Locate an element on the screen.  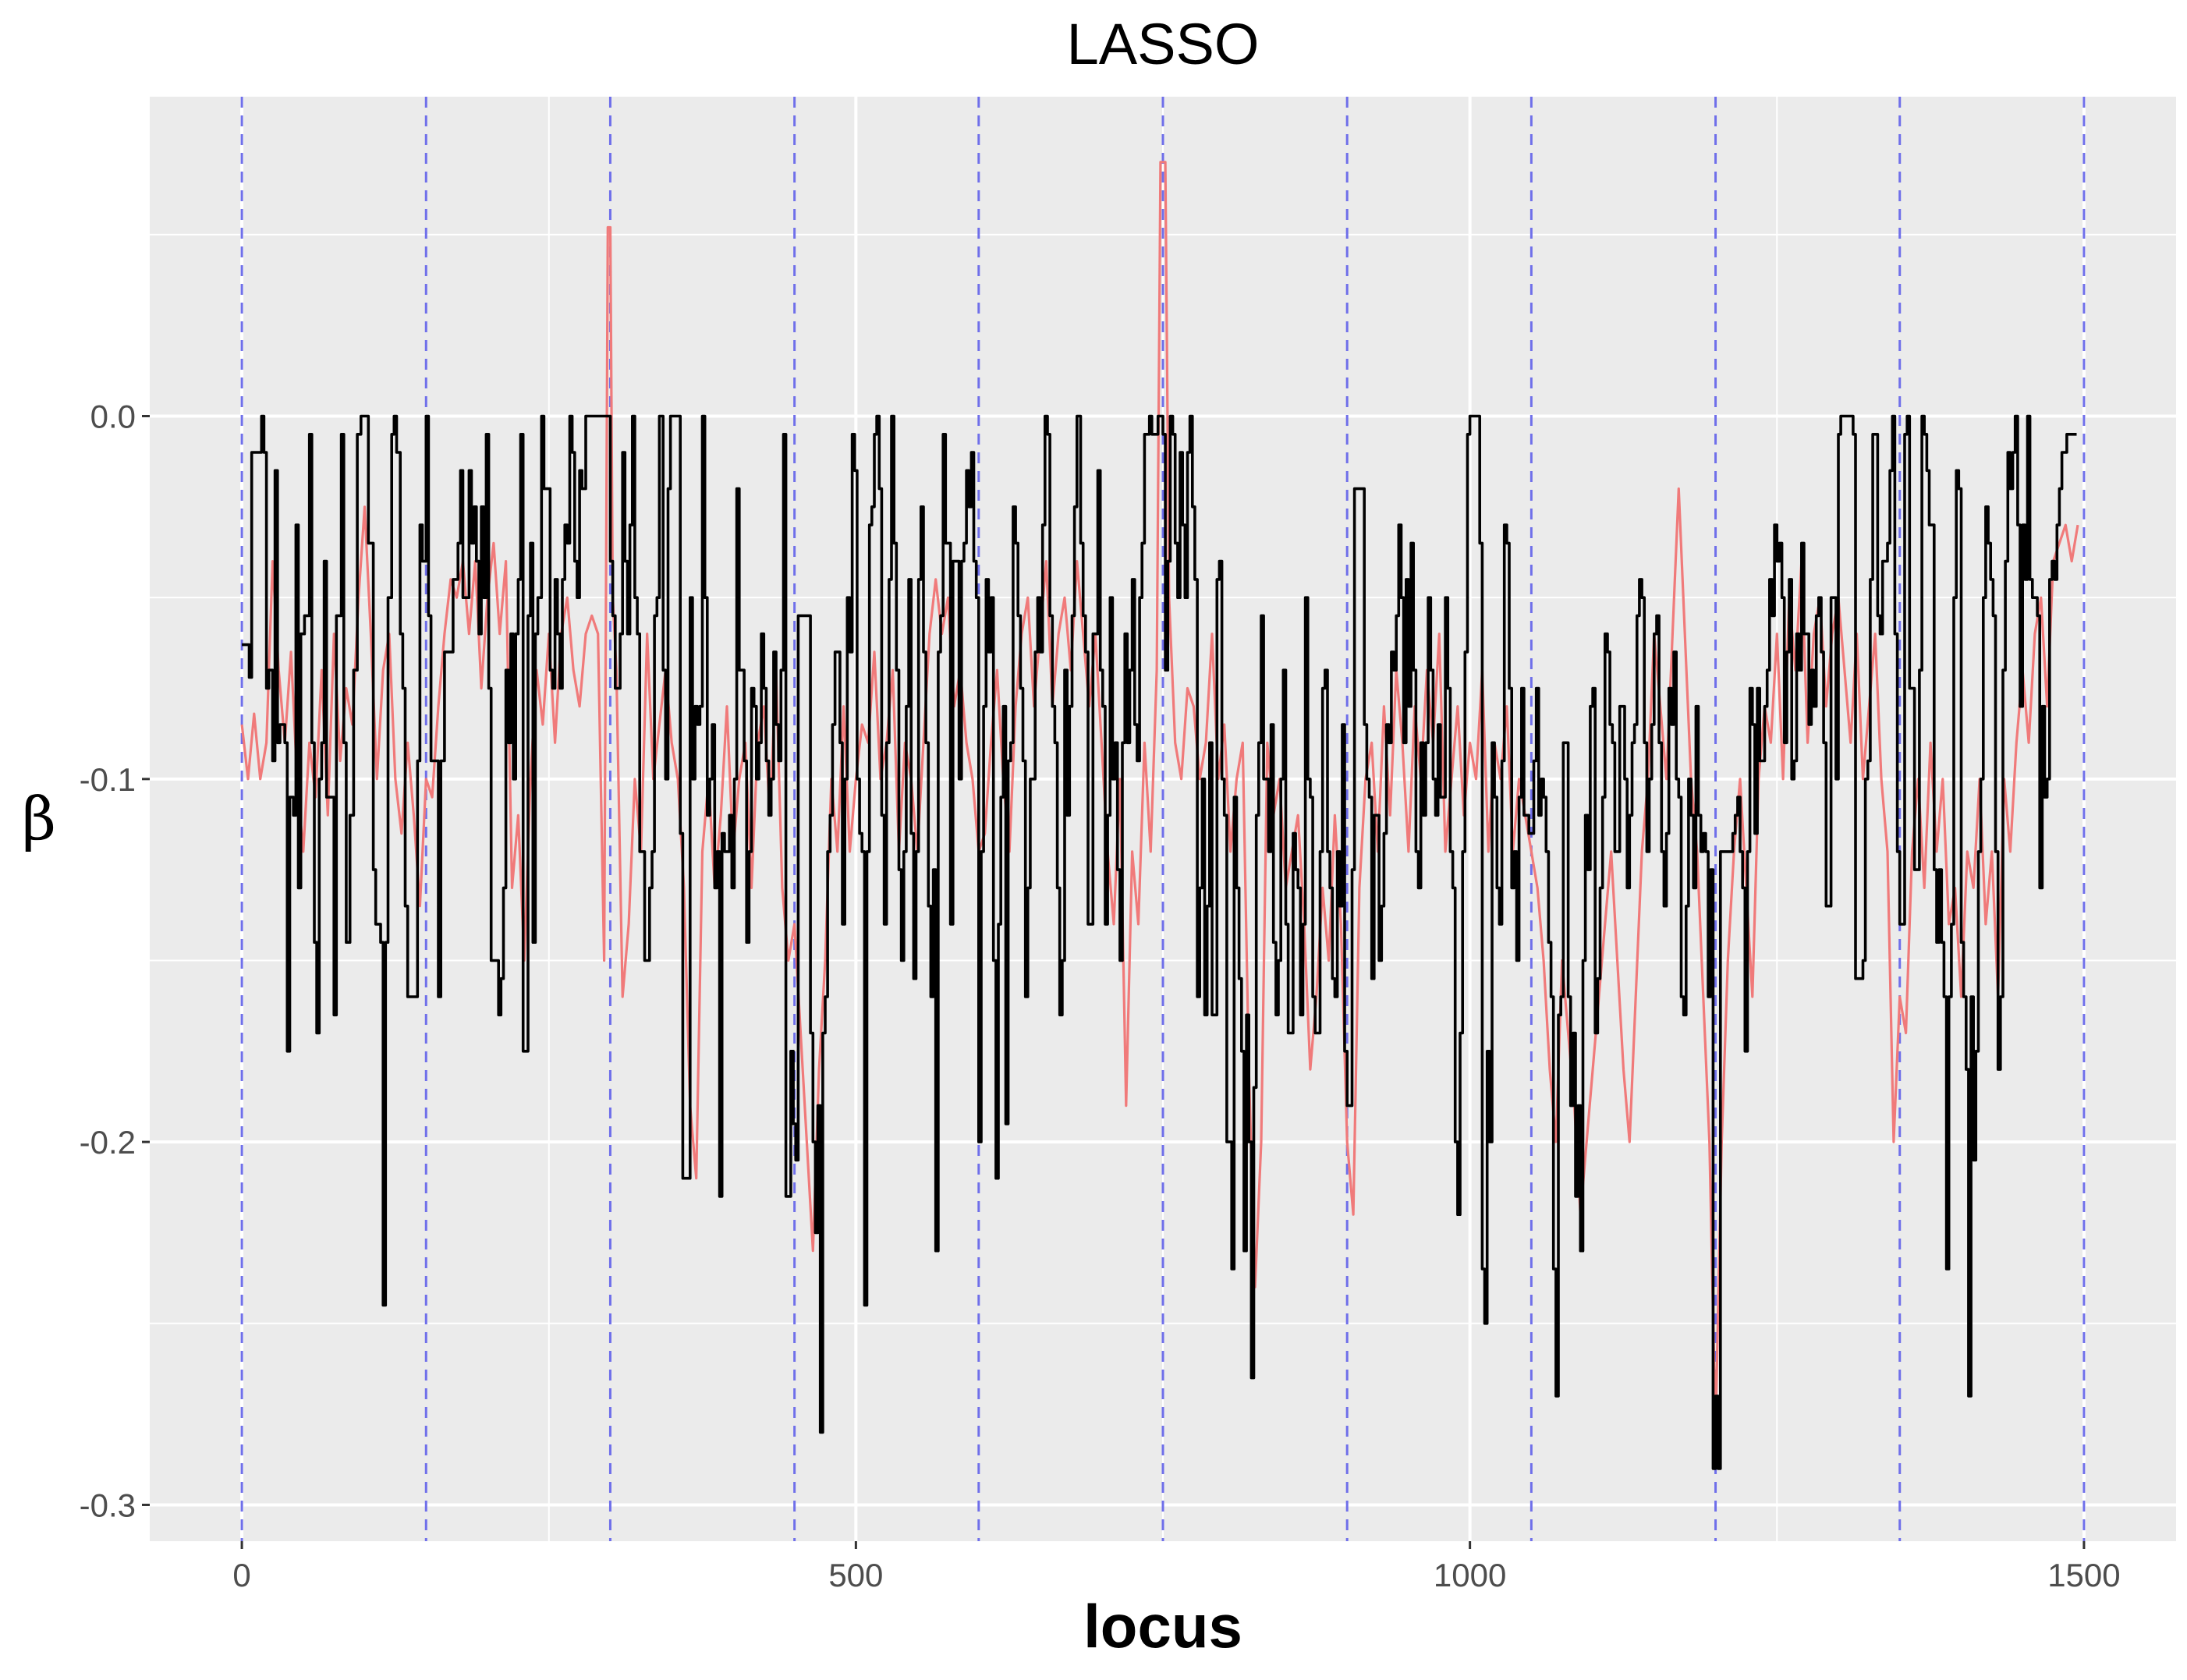
x-tick-label: 500 is located at coordinates (856, 1575).